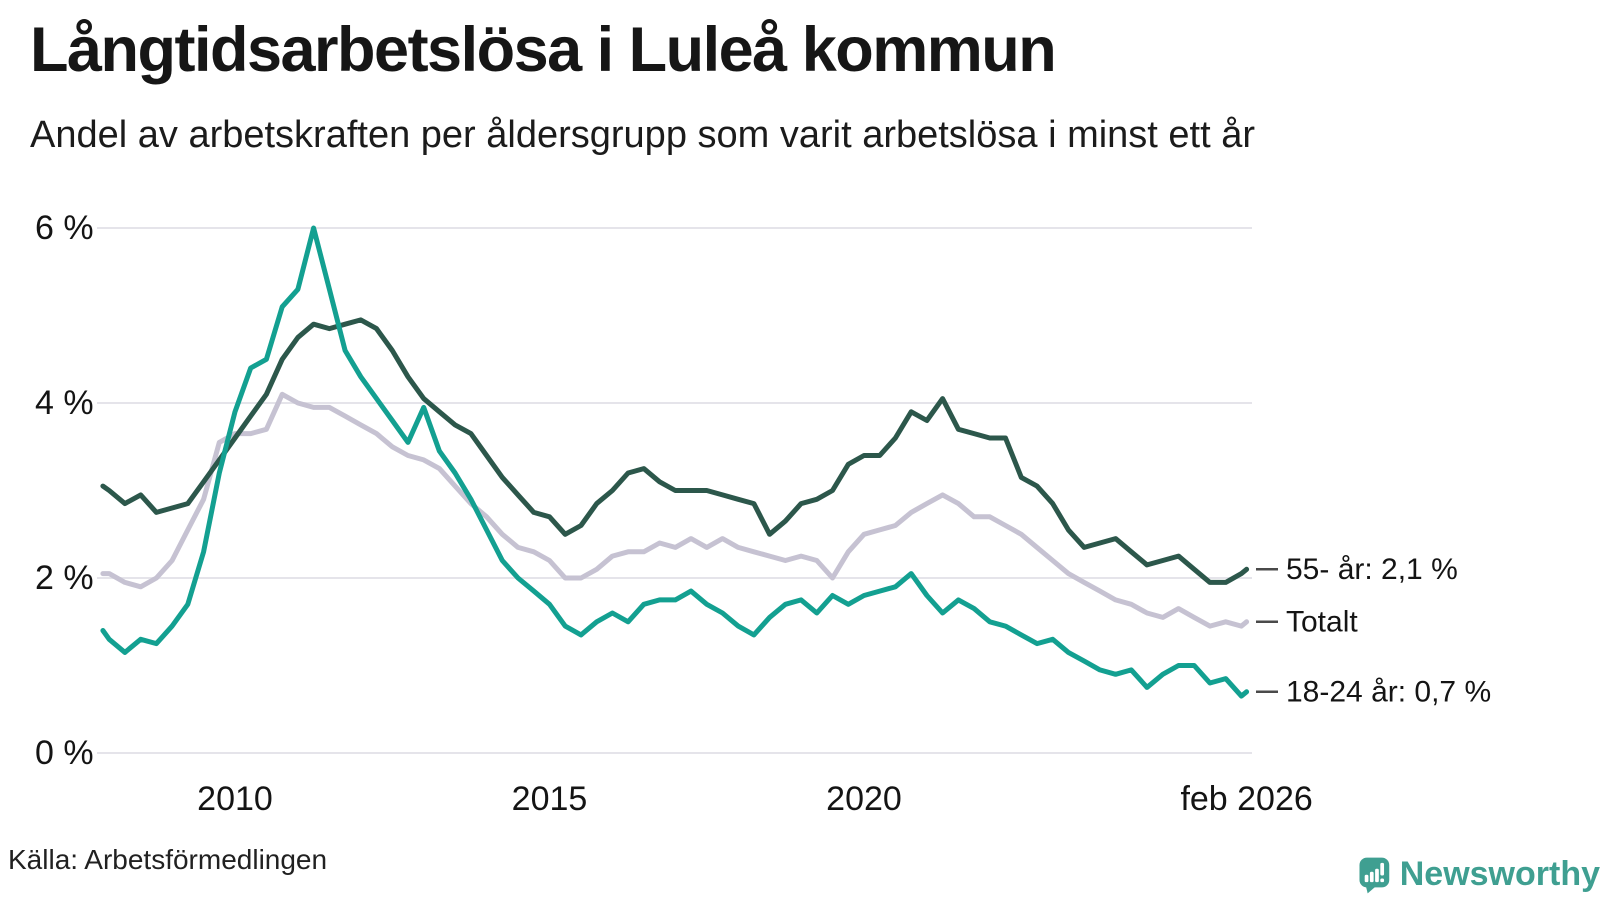 The image size is (1600, 900). I want to click on source-caption: Källa: Arbetsförmedlingen, so click(168, 859).